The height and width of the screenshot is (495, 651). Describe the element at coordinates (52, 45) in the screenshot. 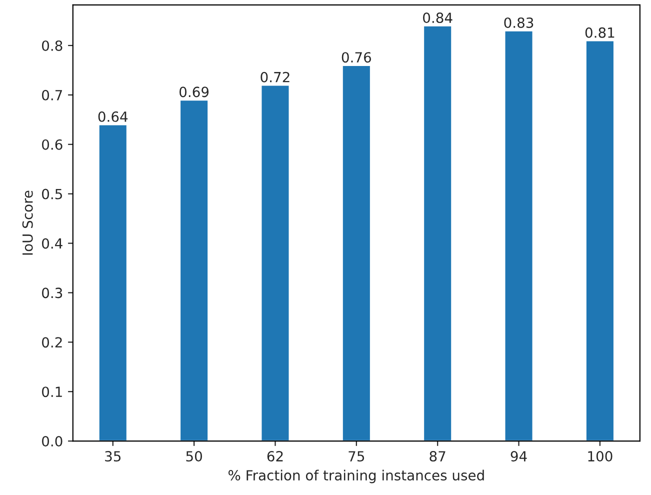

I see `y-tick-label: 0.8` at that location.